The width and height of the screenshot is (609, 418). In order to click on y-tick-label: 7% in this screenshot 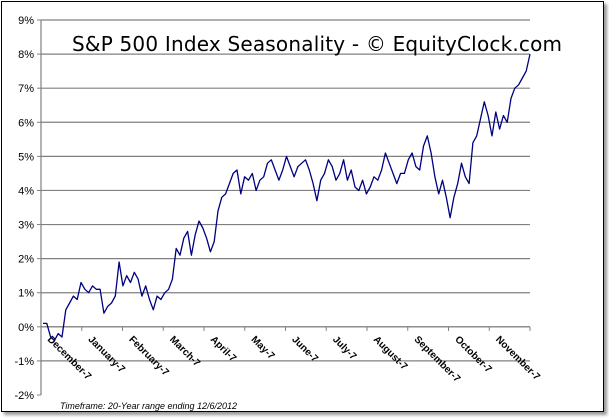, I will do `click(26, 89)`.